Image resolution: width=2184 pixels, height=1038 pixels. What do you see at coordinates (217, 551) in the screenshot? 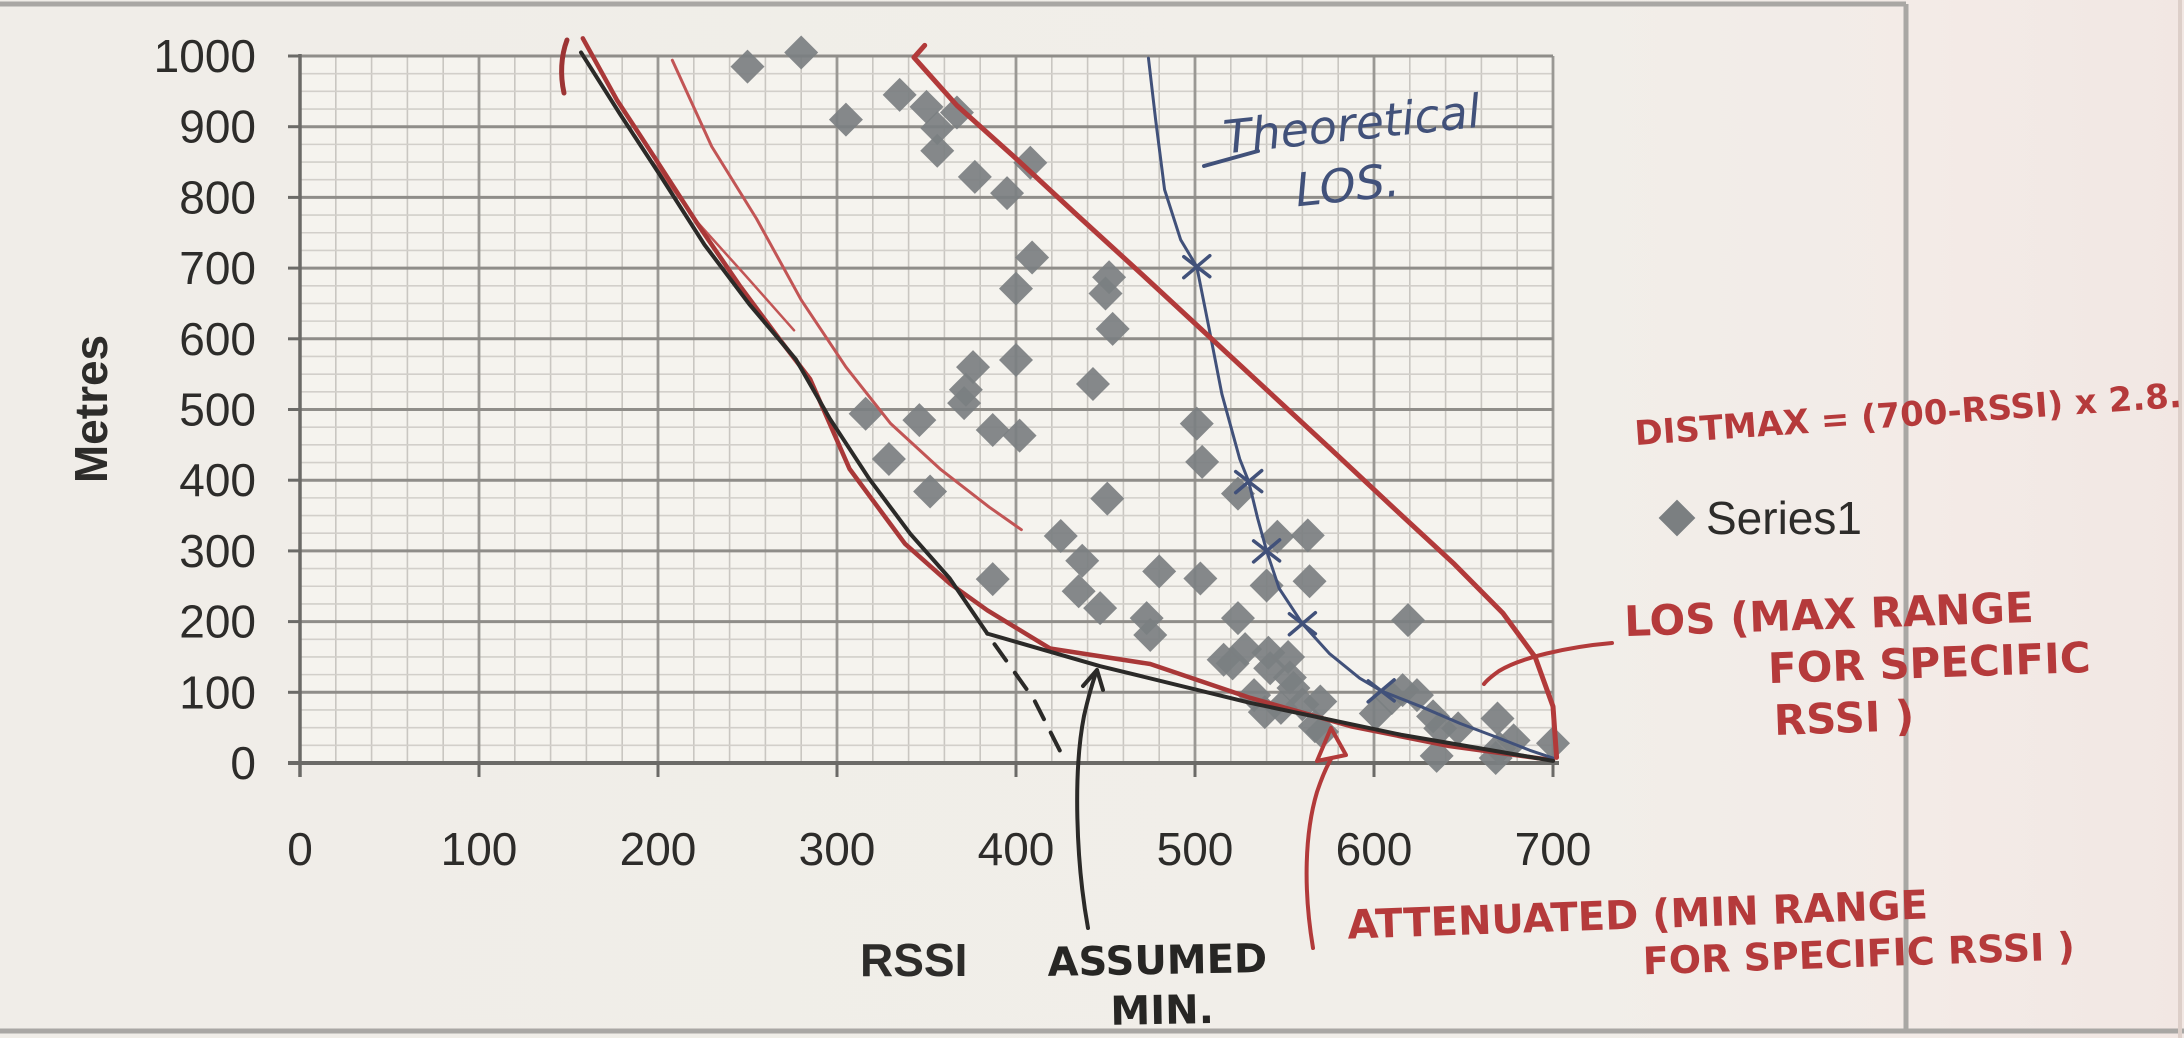
I see `y-axis-tick-label: 300` at bounding box center [217, 551].